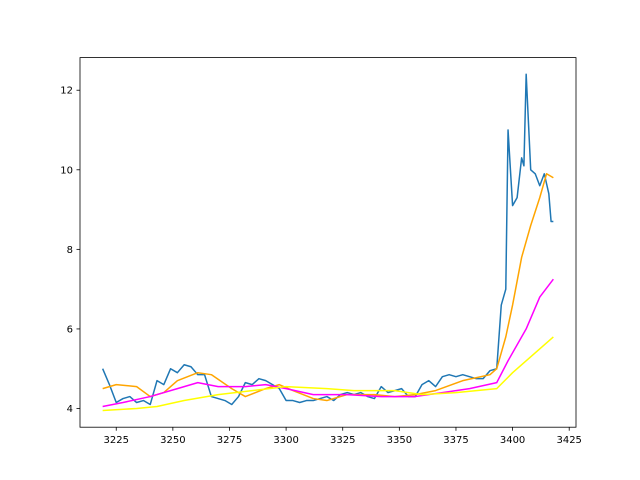 This screenshot has width=640, height=480. What do you see at coordinates (328, 374) in the screenshot?
I see `line-series` at bounding box center [328, 374].